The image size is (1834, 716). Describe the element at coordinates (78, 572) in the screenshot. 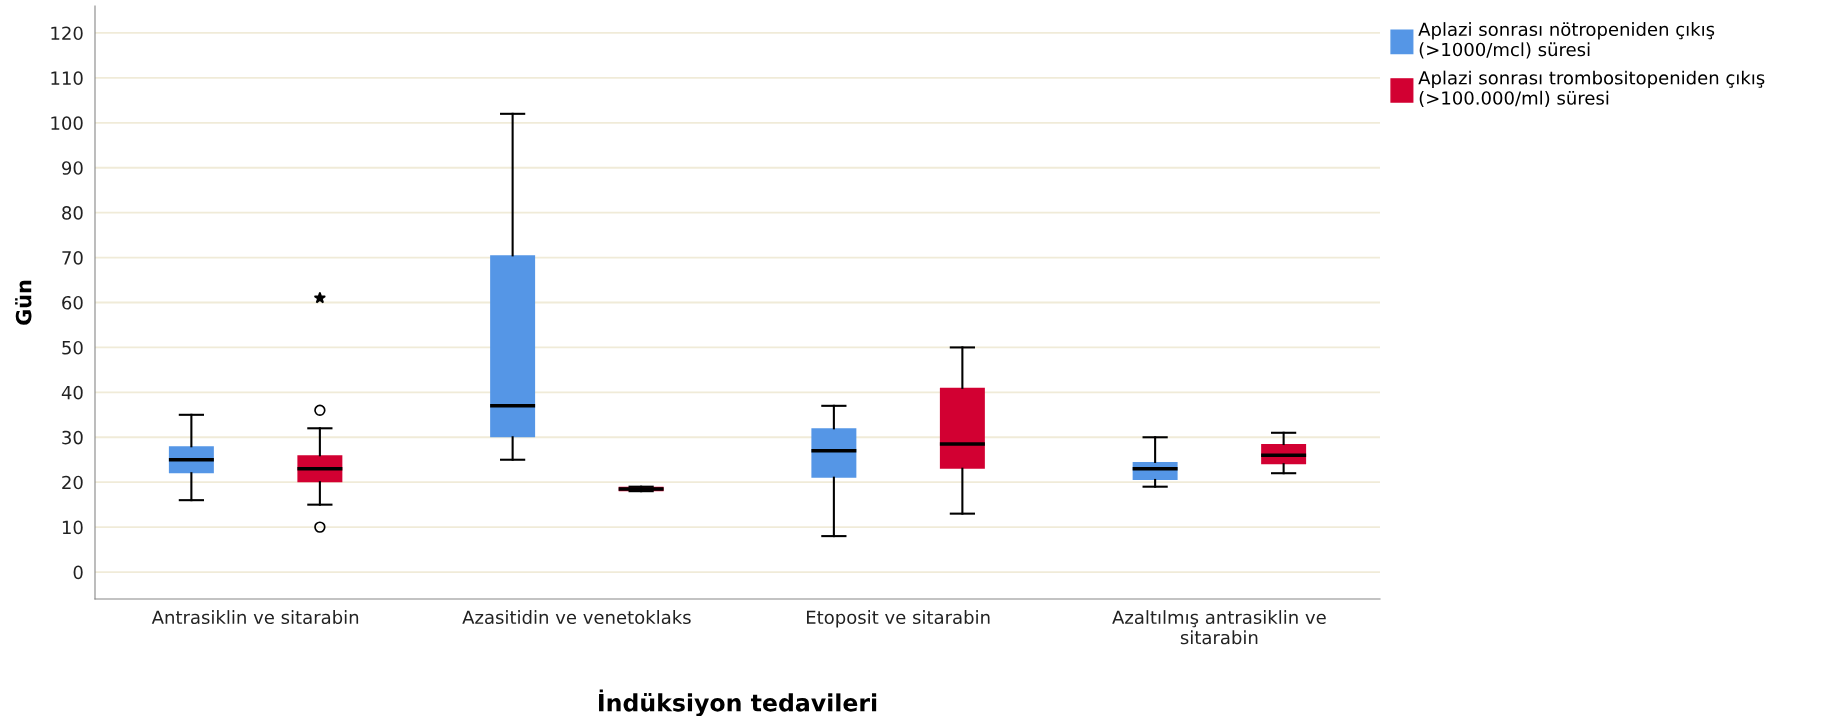

I see `y-tick-label: 0` at that location.